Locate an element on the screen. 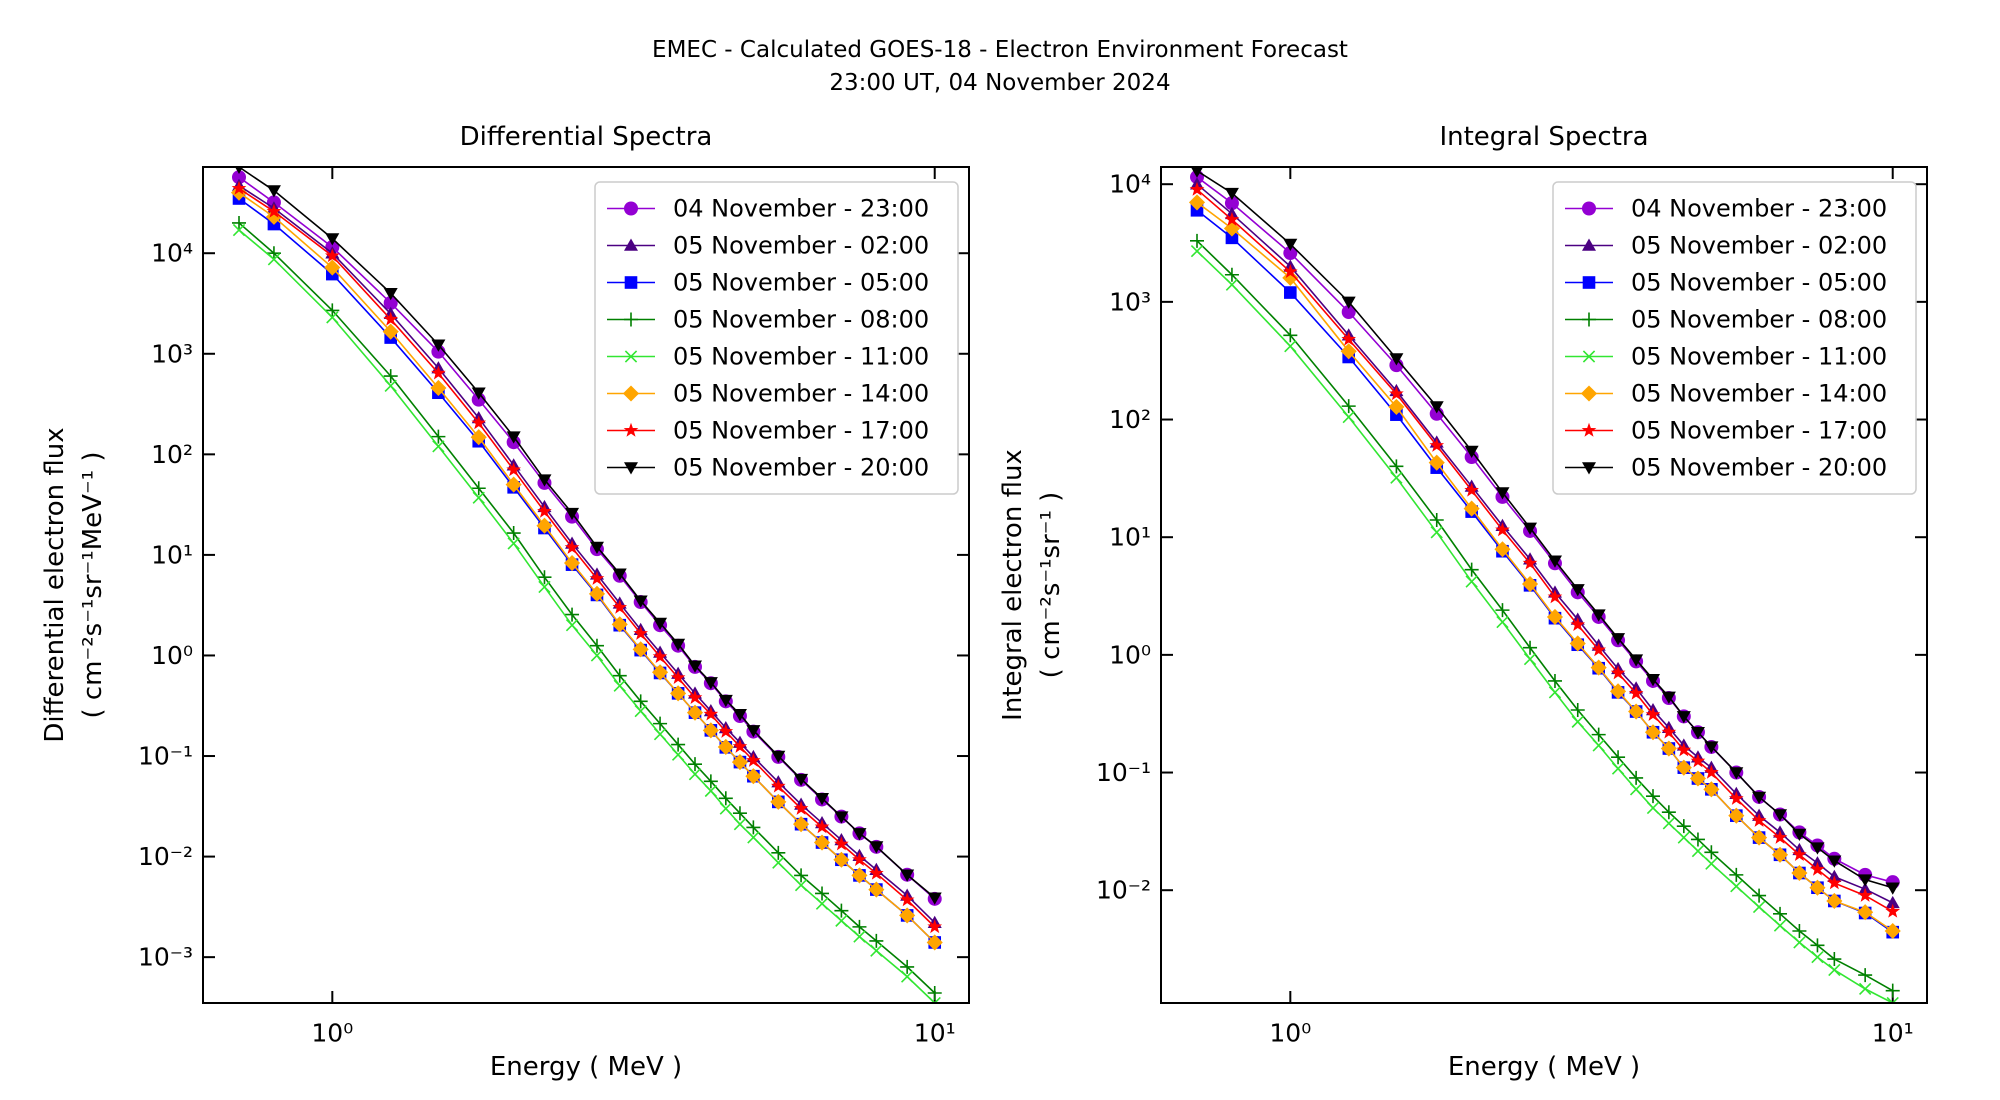  figure-subtitle: 23:00 UT, 04 November 2024 is located at coordinates (999, 83).